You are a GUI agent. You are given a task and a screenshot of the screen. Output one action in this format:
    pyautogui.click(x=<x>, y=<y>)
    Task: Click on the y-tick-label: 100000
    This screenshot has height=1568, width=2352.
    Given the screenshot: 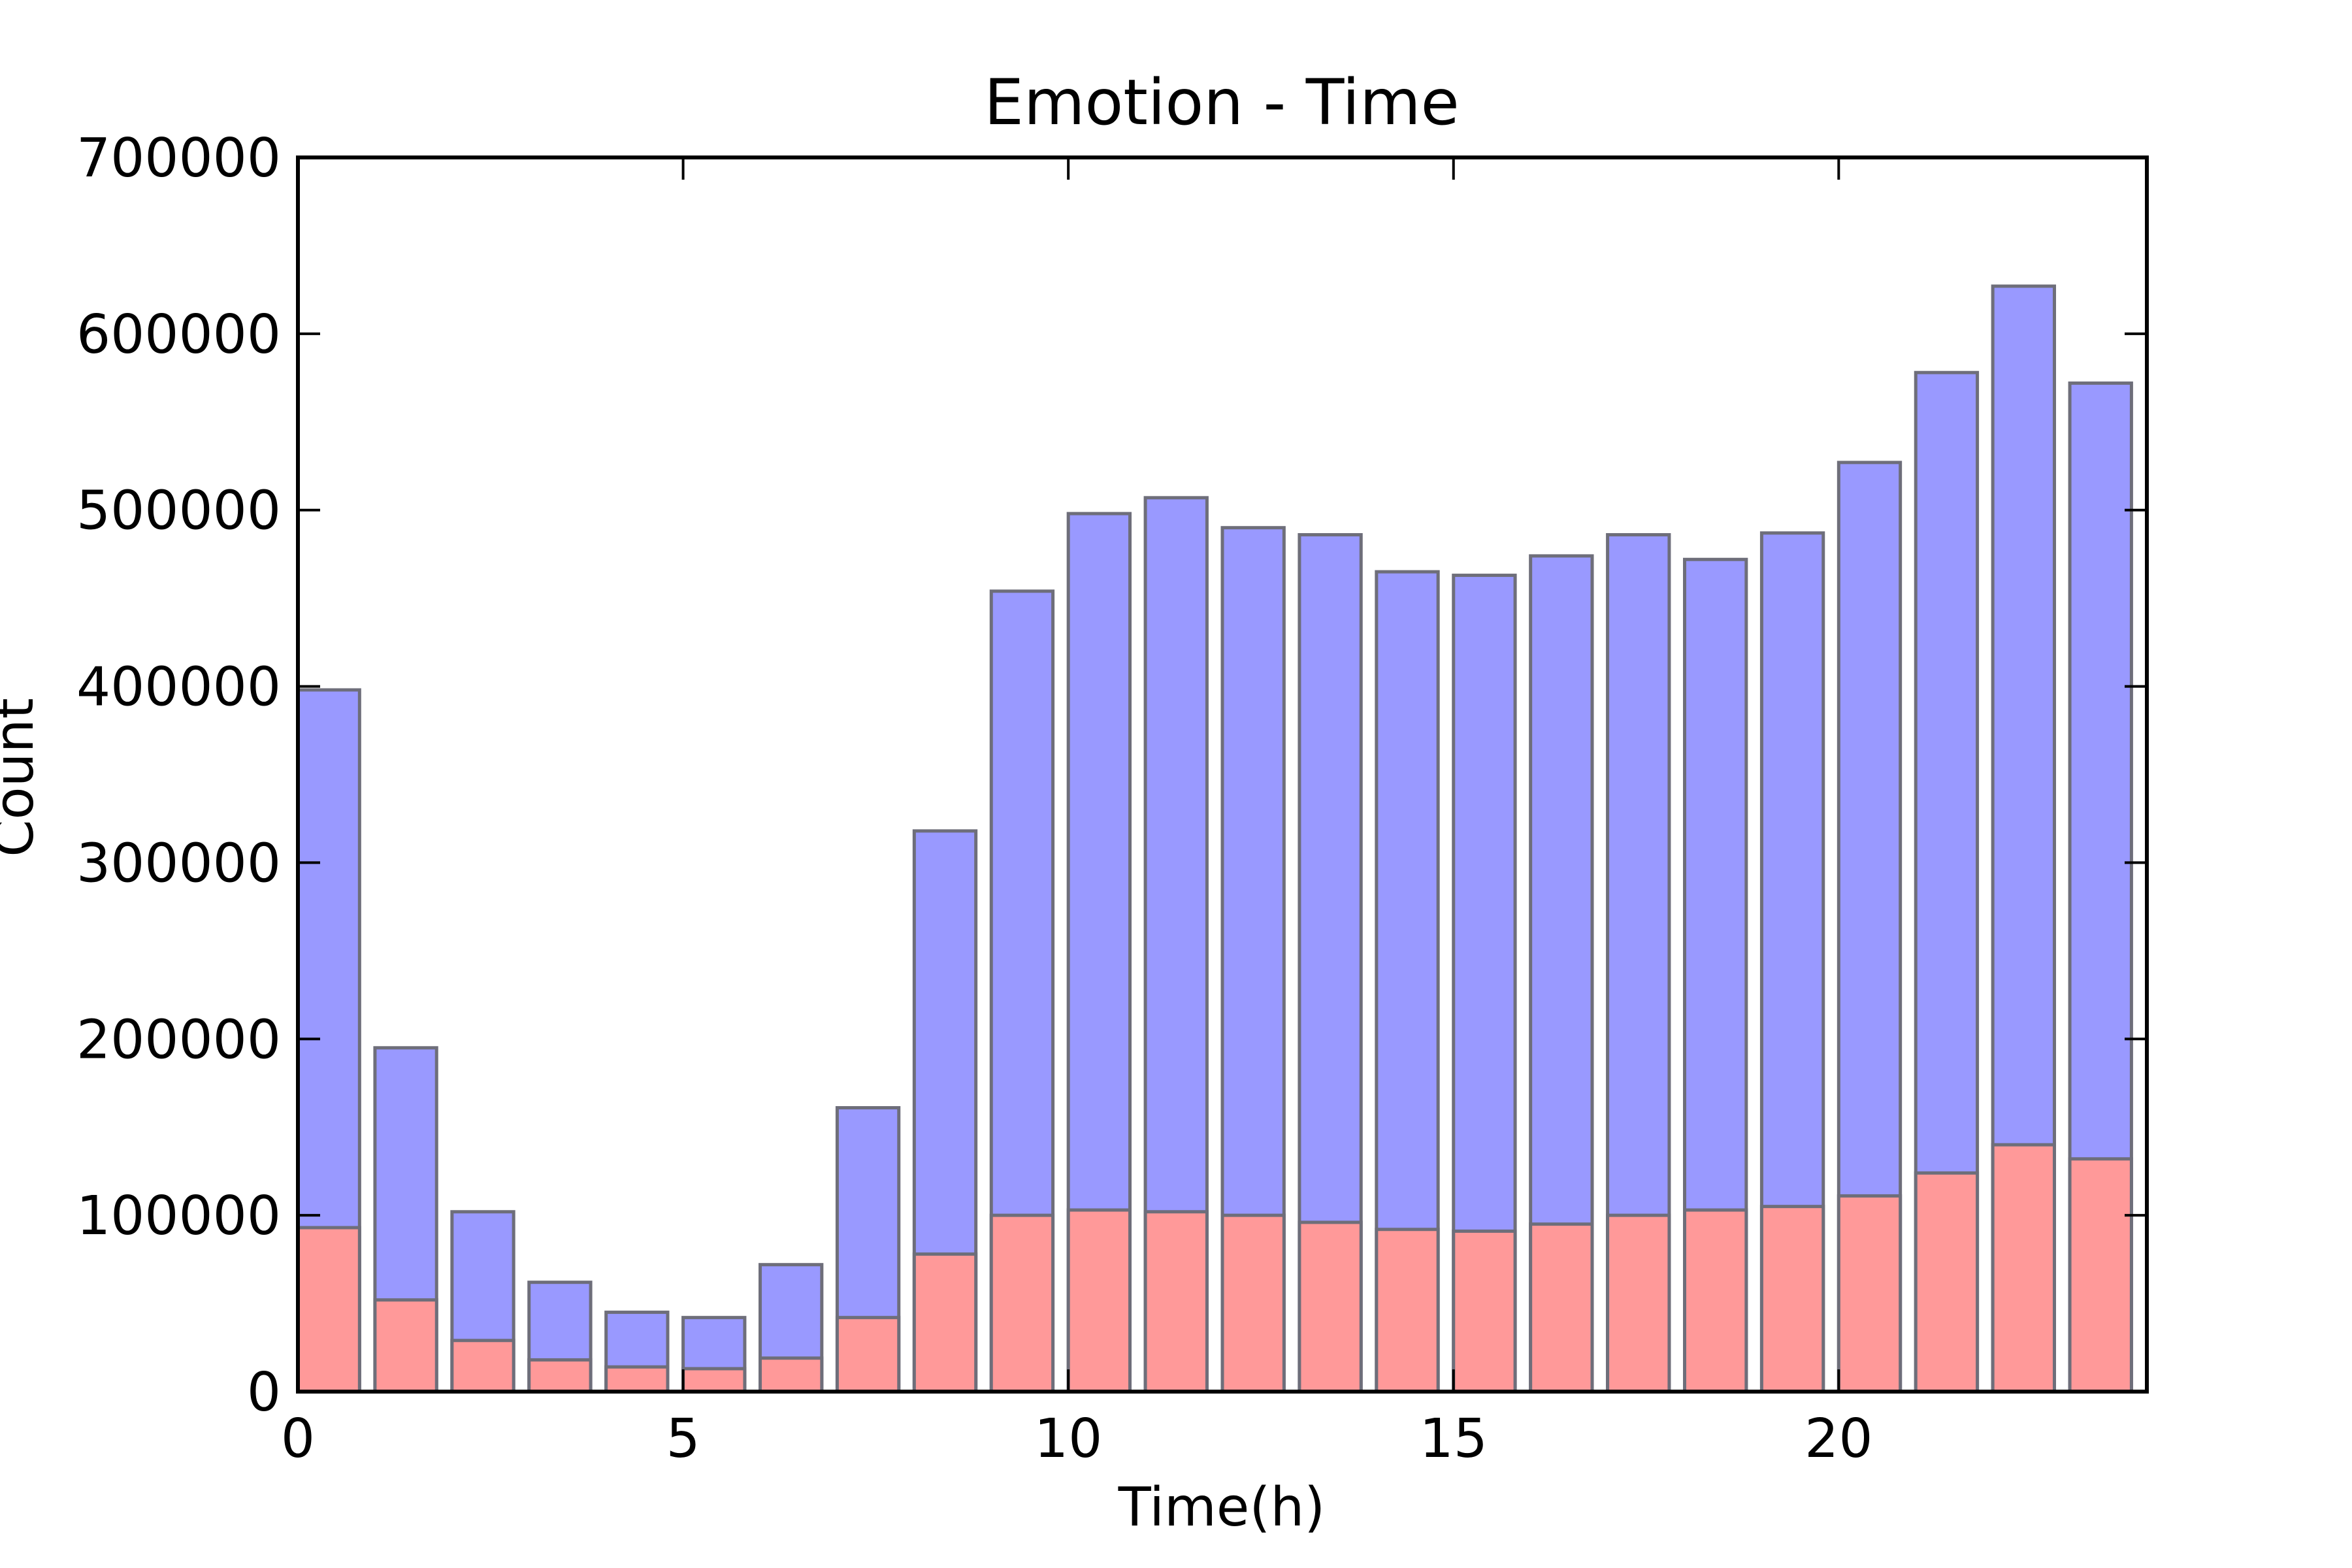 What is the action you would take?
    pyautogui.click(x=178, y=1216)
    